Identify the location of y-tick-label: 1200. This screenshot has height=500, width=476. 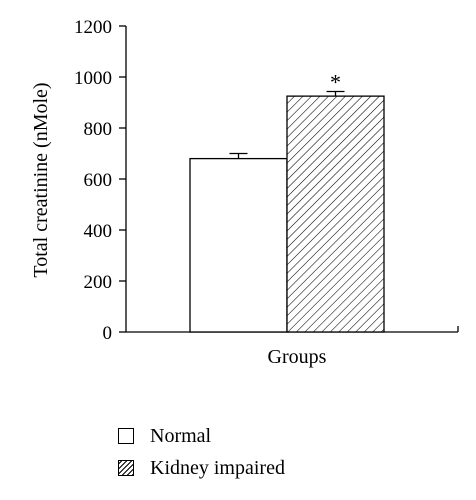
(93, 27).